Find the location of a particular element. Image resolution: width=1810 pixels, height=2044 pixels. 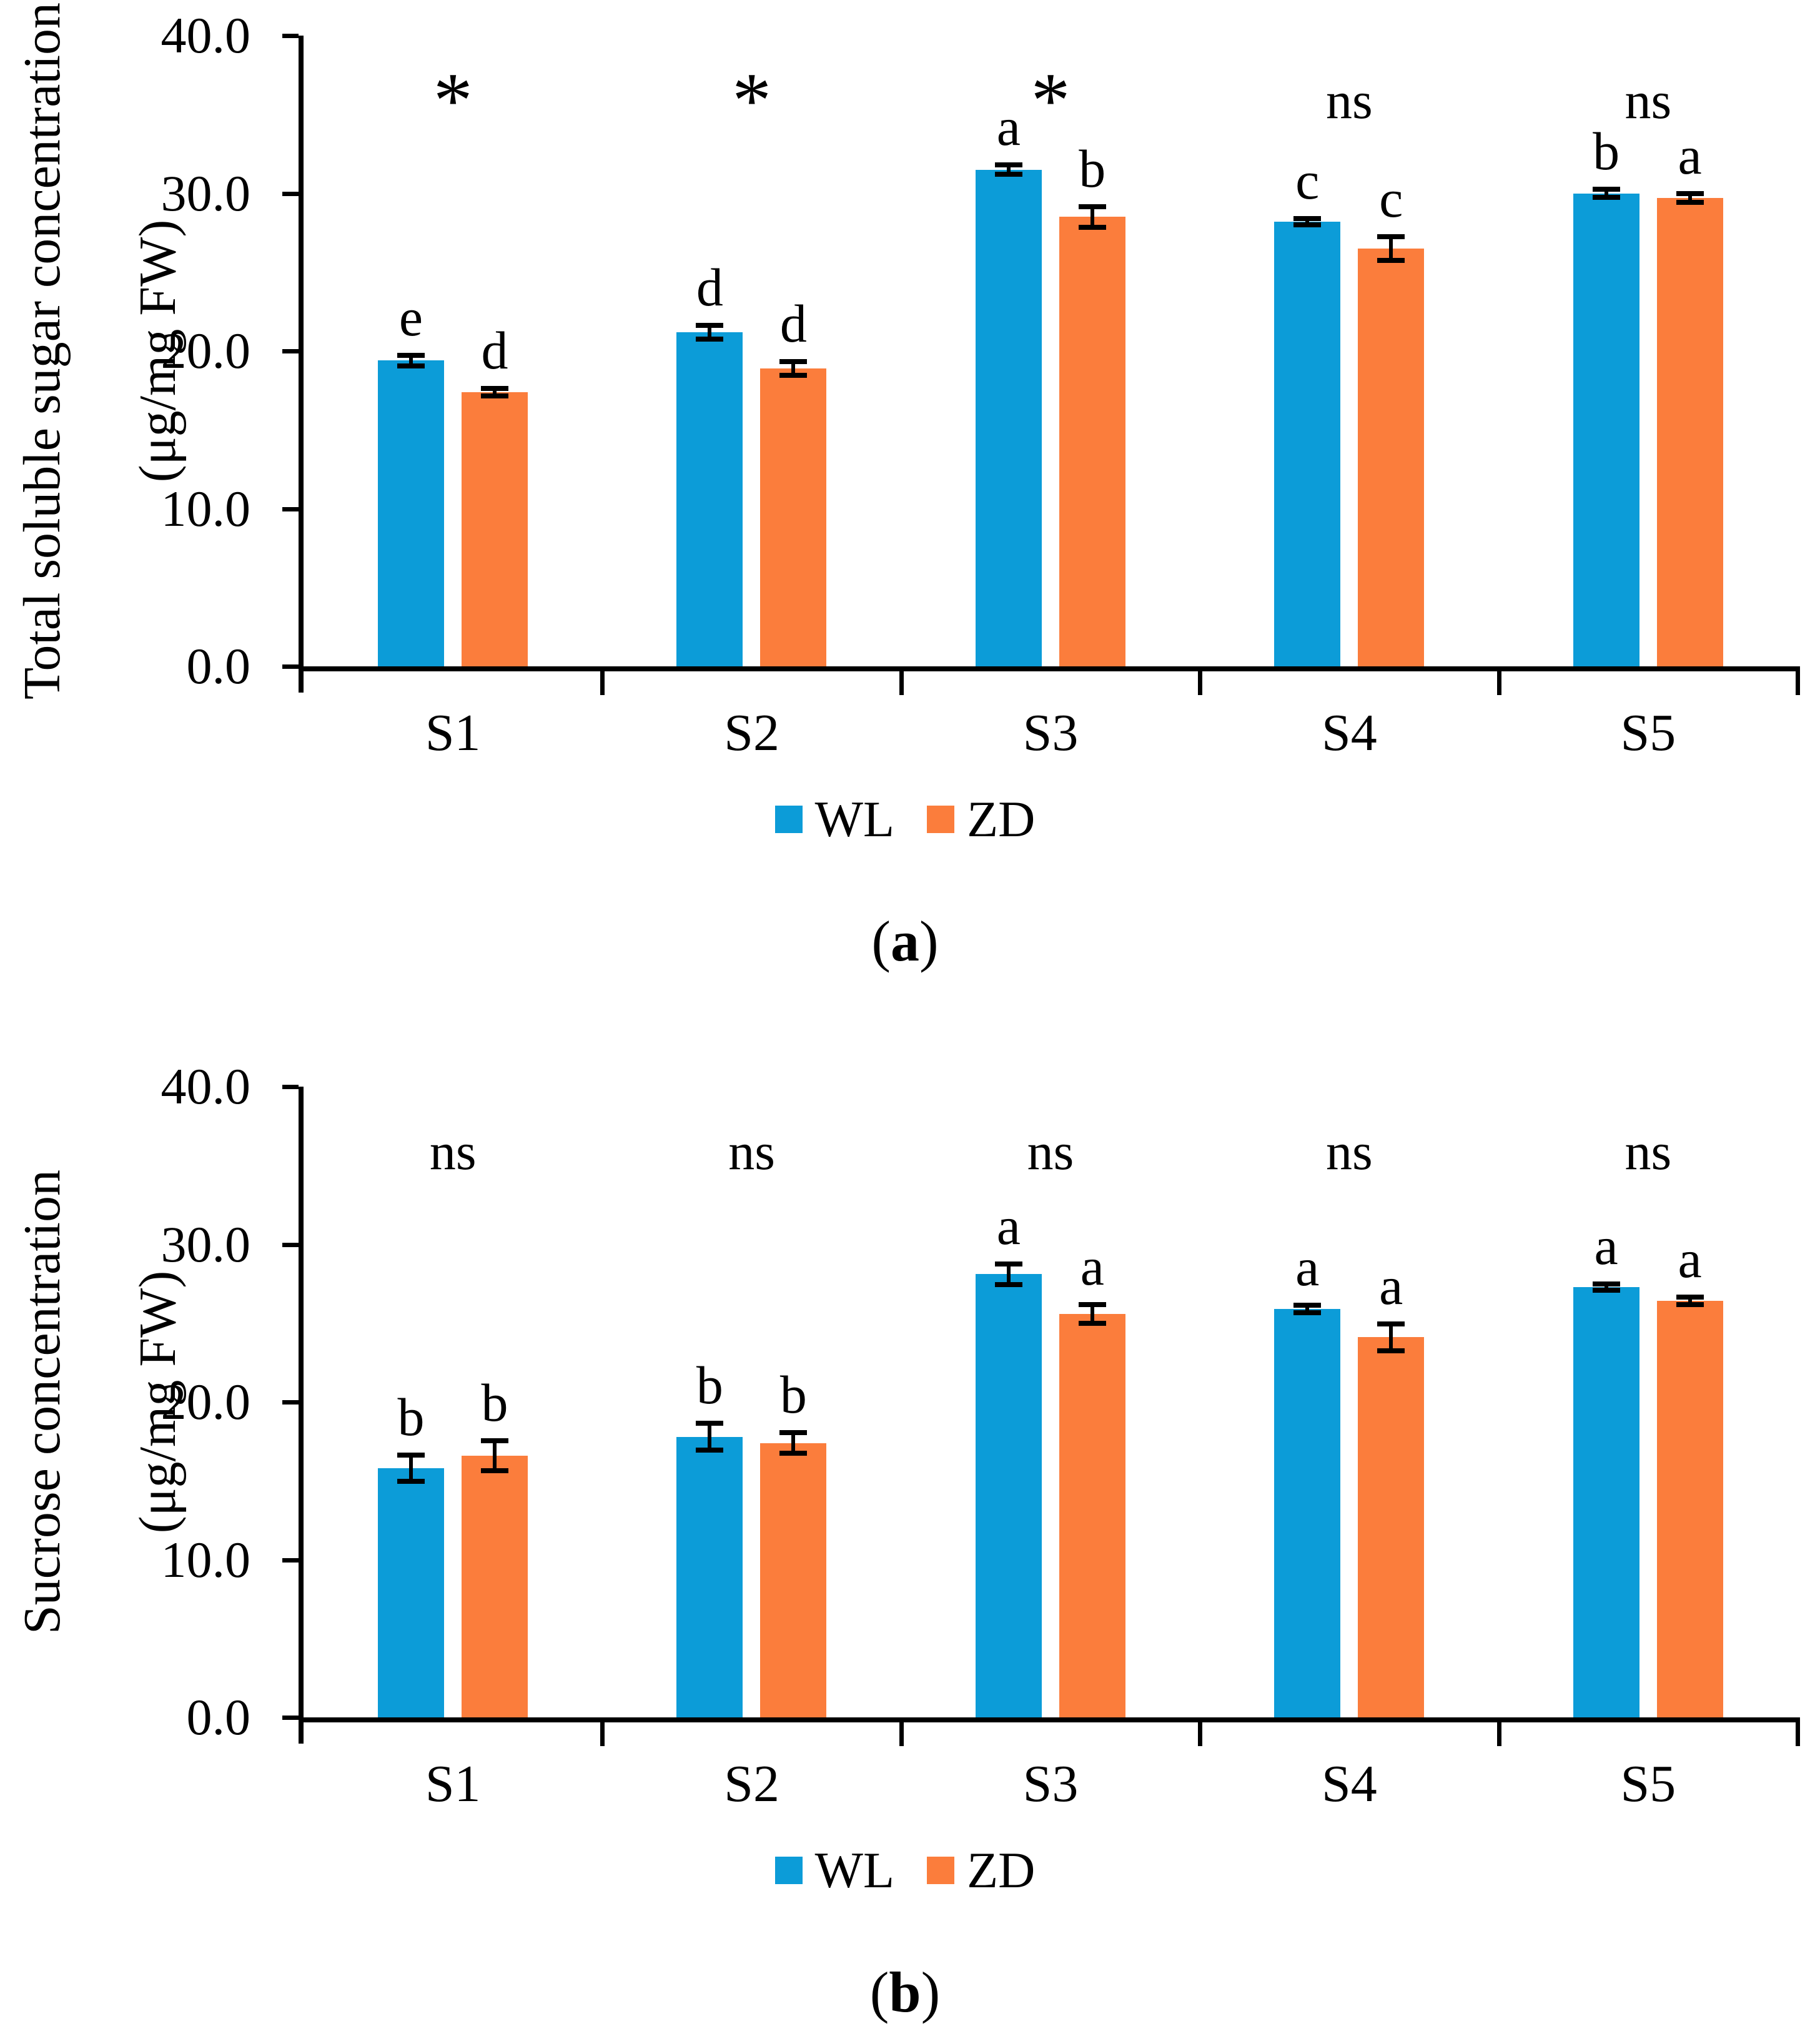

error-bar-wl-s2 is located at coordinates (710, 332).